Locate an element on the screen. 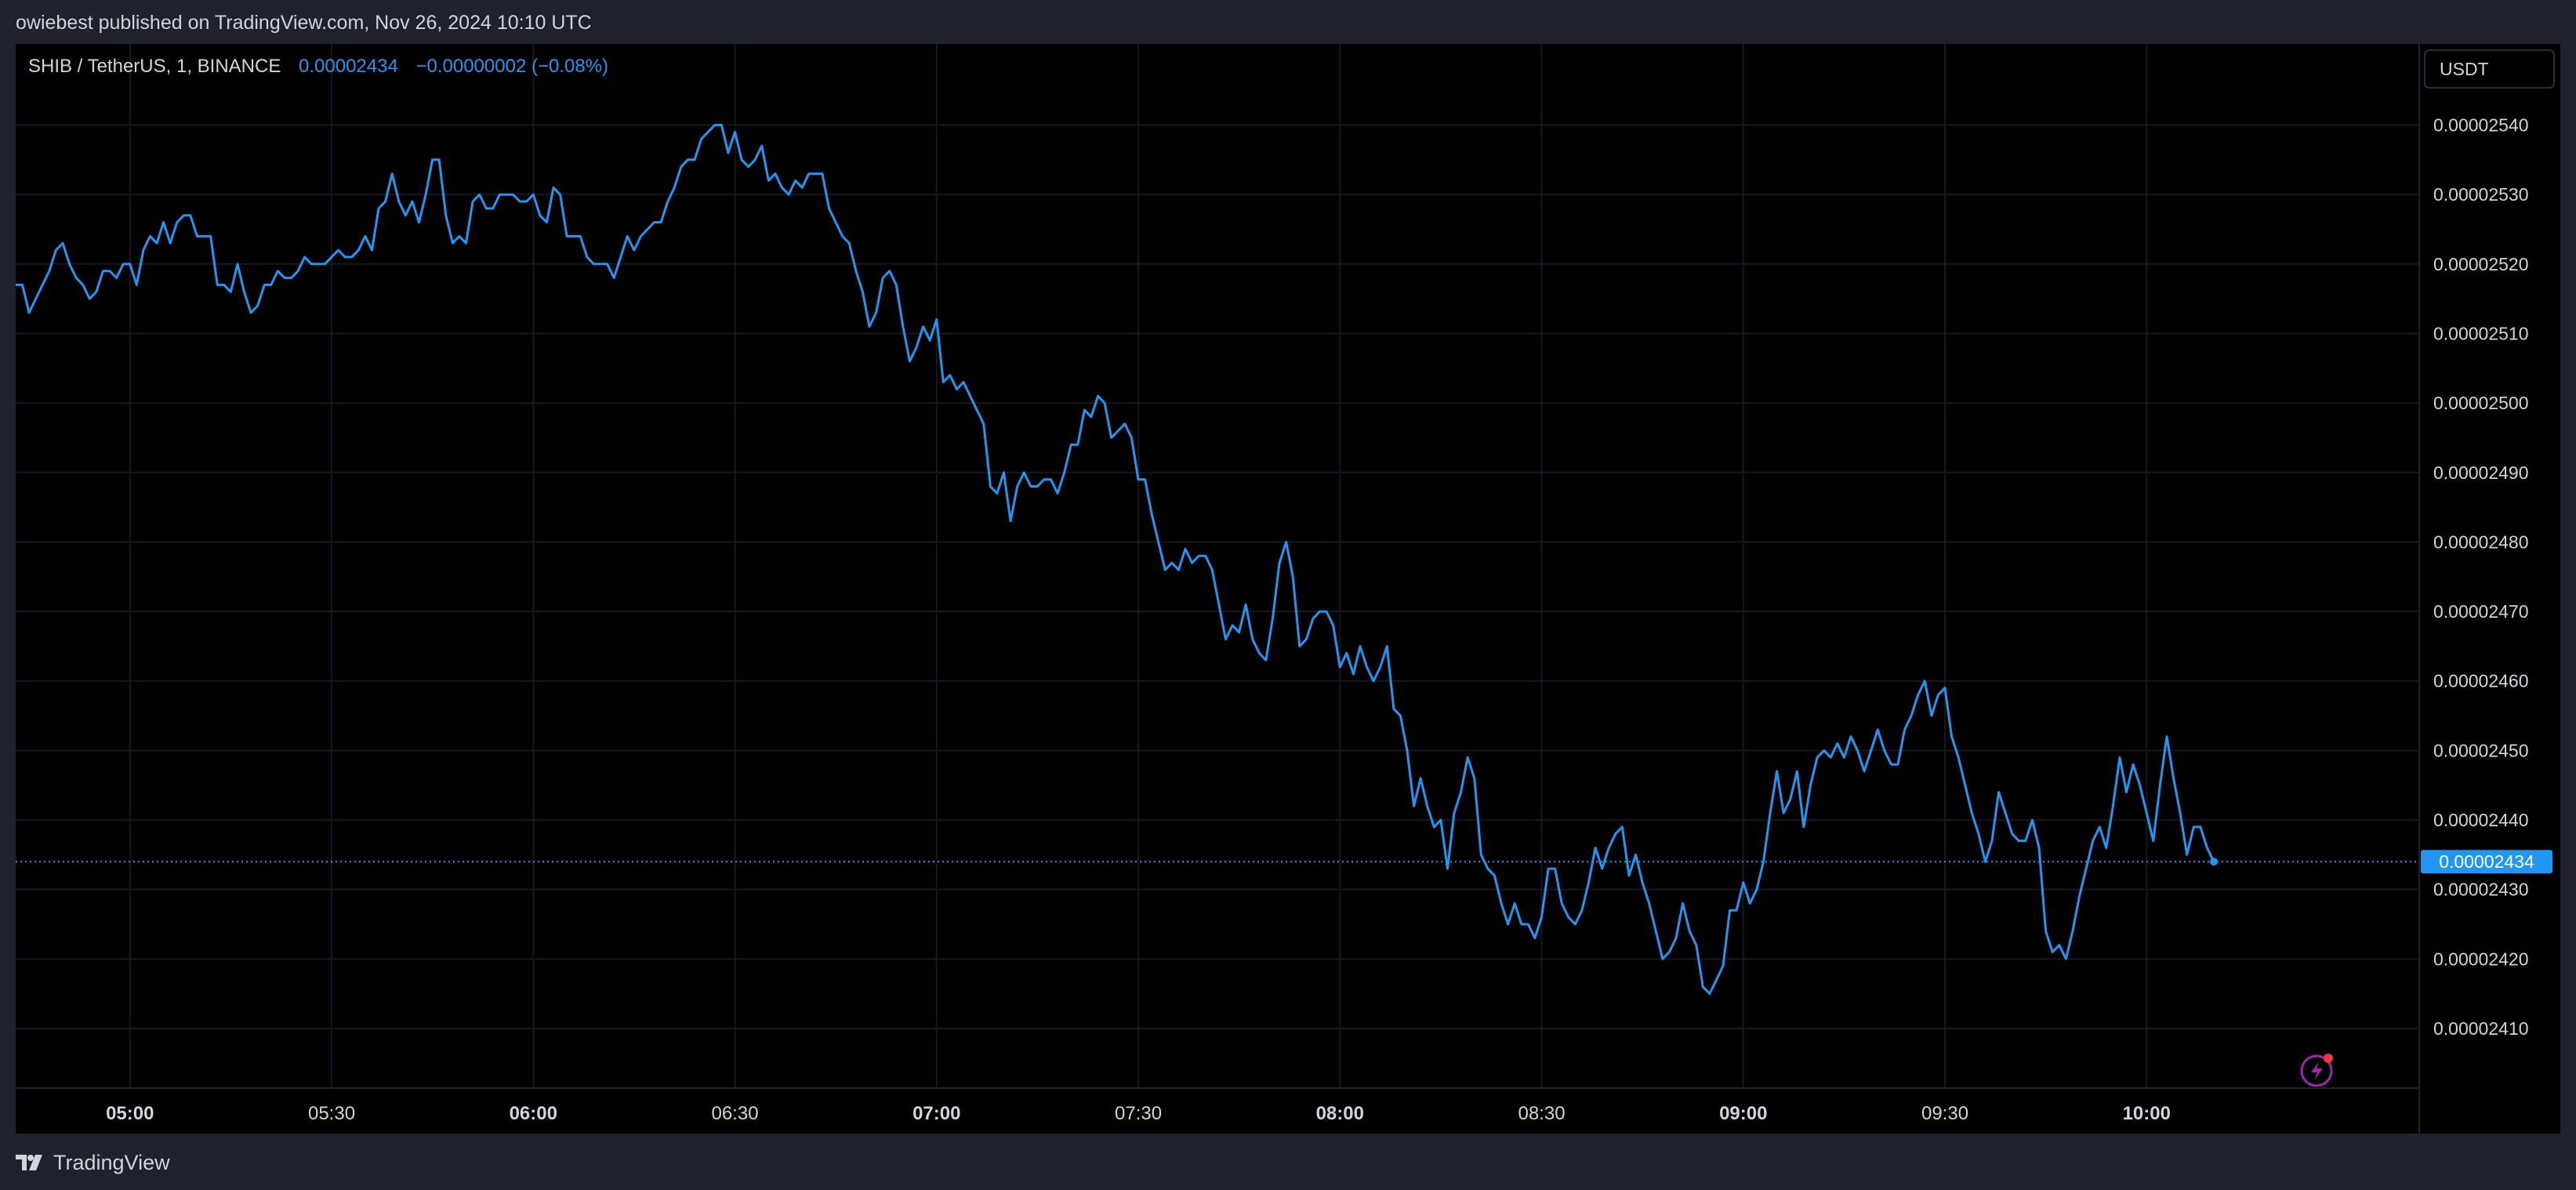  x-tick-label: 07:30 is located at coordinates (1138, 1113).